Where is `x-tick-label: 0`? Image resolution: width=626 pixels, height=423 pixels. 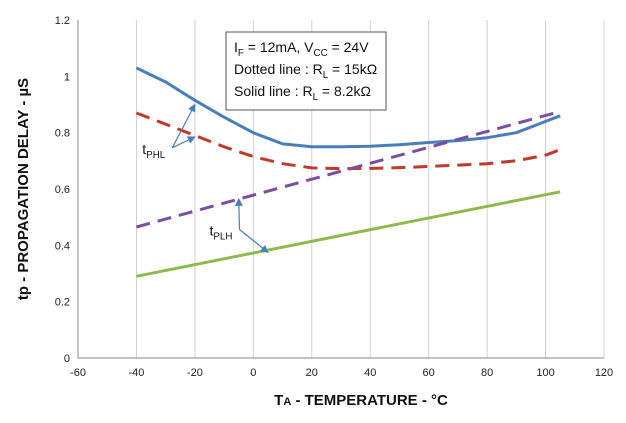
x-tick-label: 0 is located at coordinates (253, 373).